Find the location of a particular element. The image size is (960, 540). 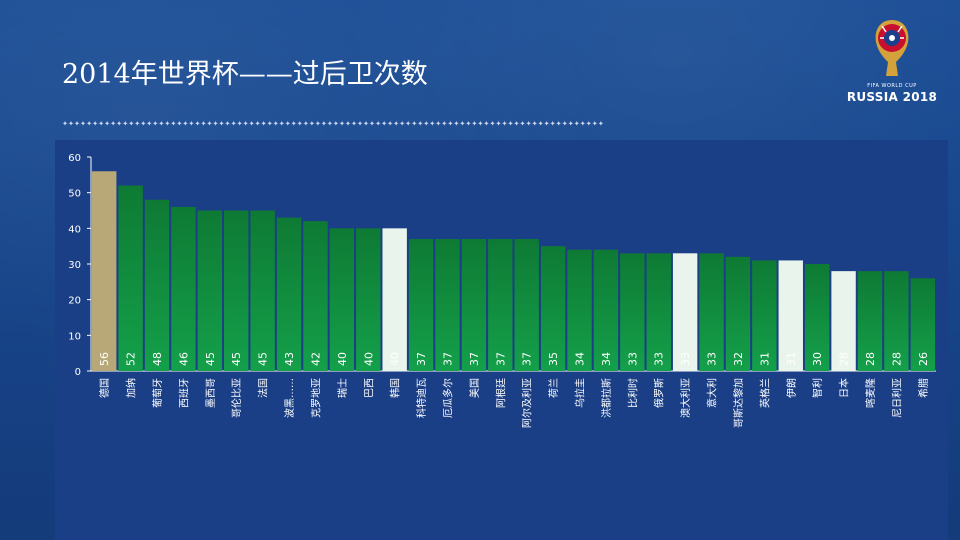

bar-阿根廷 is located at coordinates (500, 305).